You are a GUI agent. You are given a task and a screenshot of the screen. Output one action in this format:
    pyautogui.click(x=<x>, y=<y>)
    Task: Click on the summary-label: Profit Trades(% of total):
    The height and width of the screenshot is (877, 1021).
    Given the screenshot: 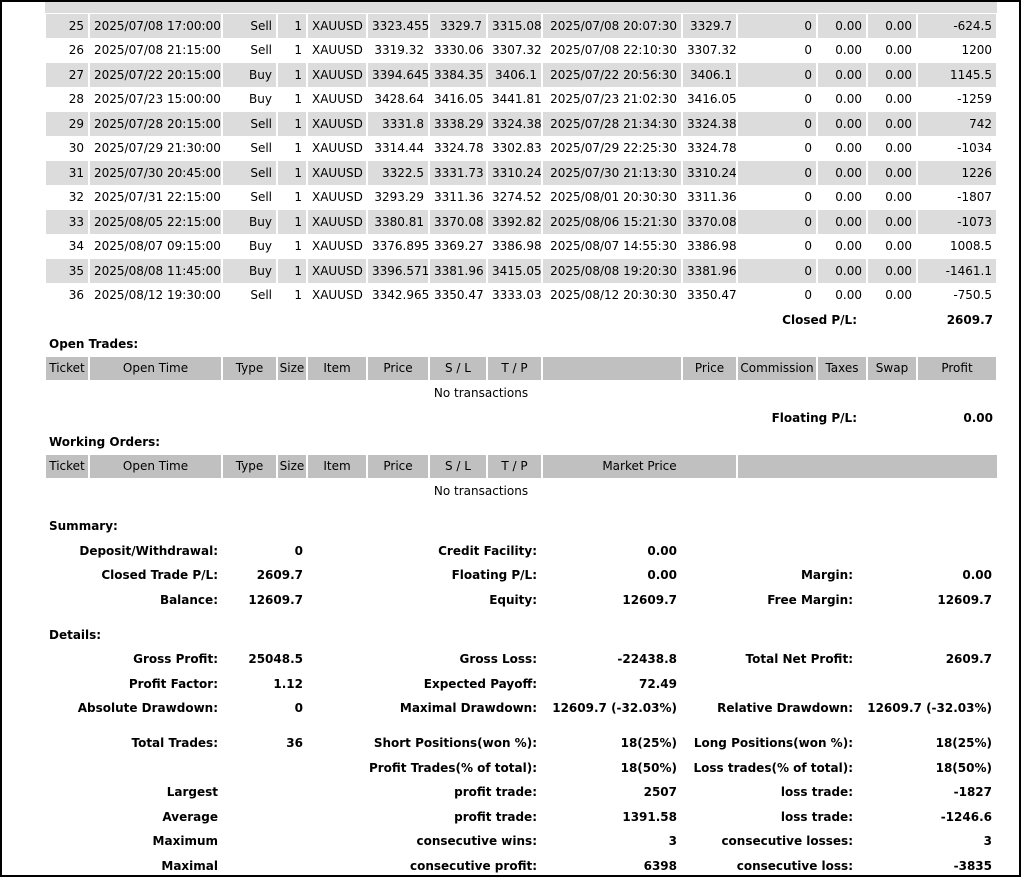 What is the action you would take?
    pyautogui.click(x=452, y=768)
    